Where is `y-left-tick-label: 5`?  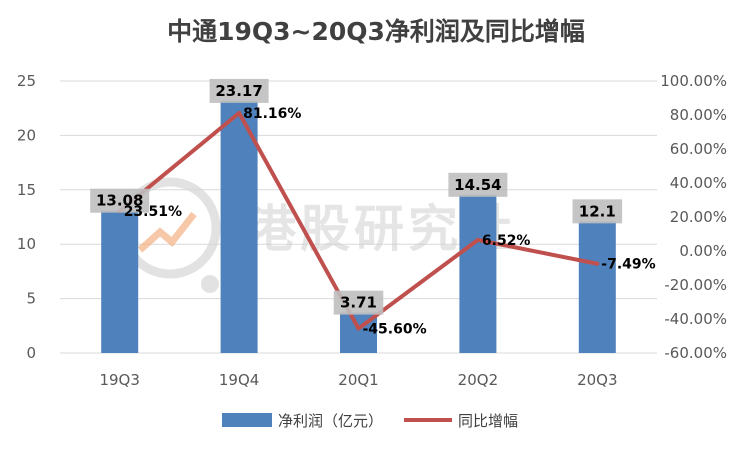
y-left-tick-label: 5 is located at coordinates (31, 299).